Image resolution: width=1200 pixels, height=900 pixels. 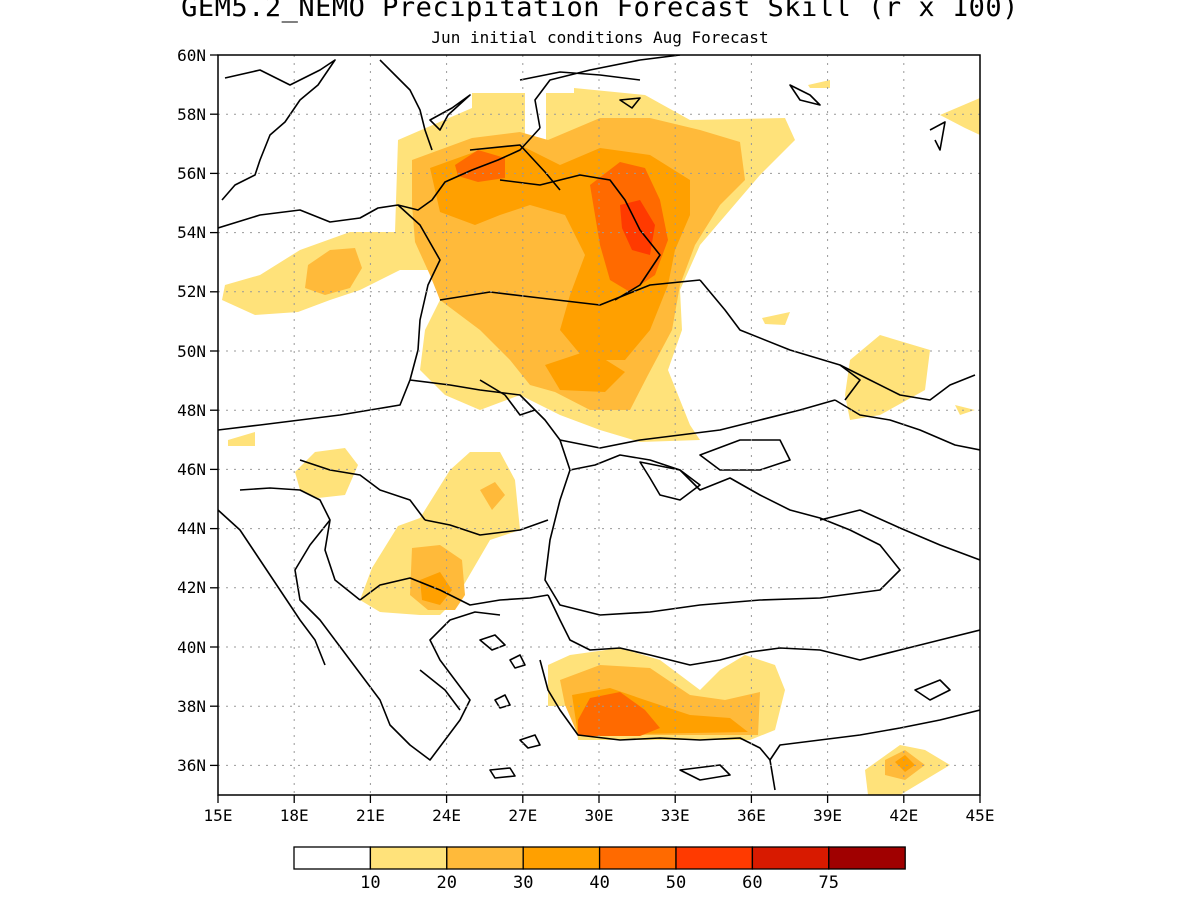 I want to click on lat-tick-label: 48N, so click(x=191, y=410).